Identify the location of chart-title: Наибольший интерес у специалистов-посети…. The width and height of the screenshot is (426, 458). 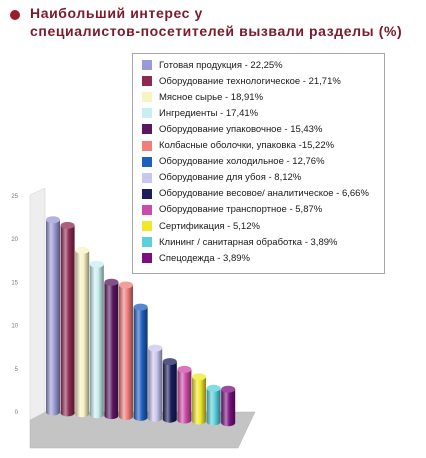
(216, 22).